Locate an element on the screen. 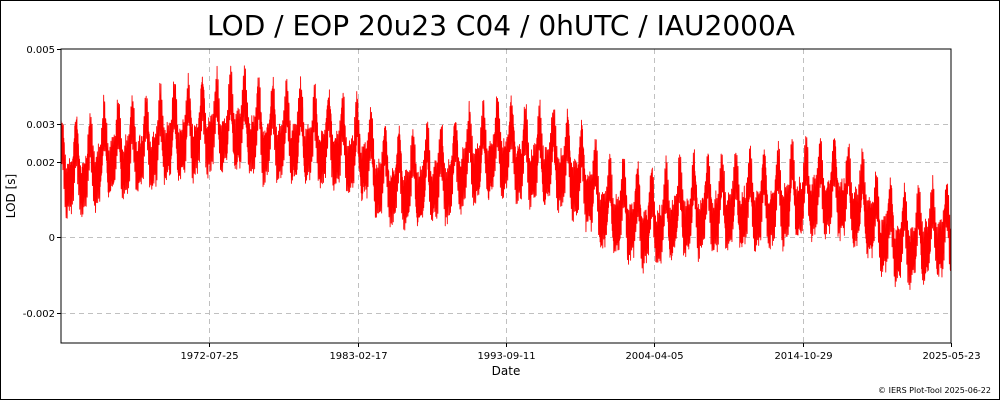  y-tick-label: 0.003 is located at coordinates (40, 125).